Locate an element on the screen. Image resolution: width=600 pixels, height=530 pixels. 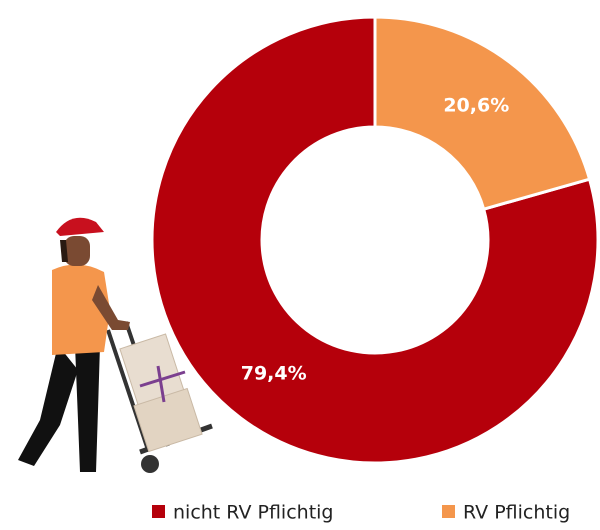
value-label: 79,4% is located at coordinates (274, 374).